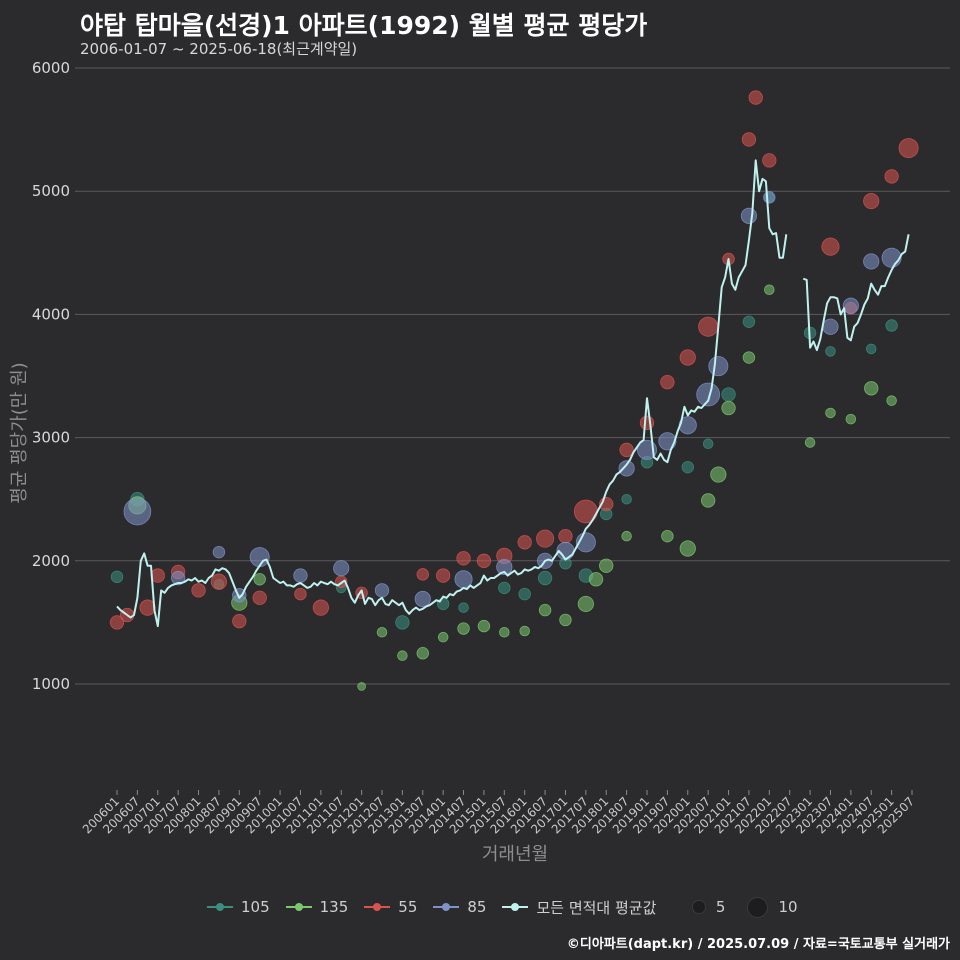 The height and width of the screenshot is (960, 960). What do you see at coordinates (51, 438) in the screenshot?
I see `y-tick-label: 3000` at bounding box center [51, 438].